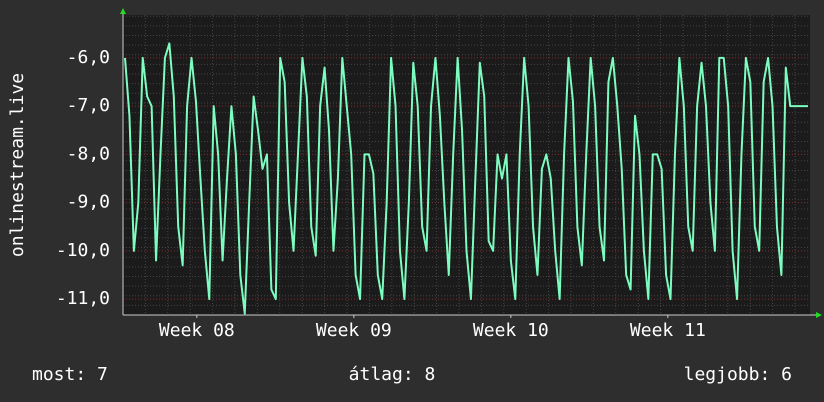 The height and width of the screenshot is (402, 824). What do you see at coordinates (88, 202) in the screenshot?
I see `y-tick-label: -9,0` at bounding box center [88, 202].